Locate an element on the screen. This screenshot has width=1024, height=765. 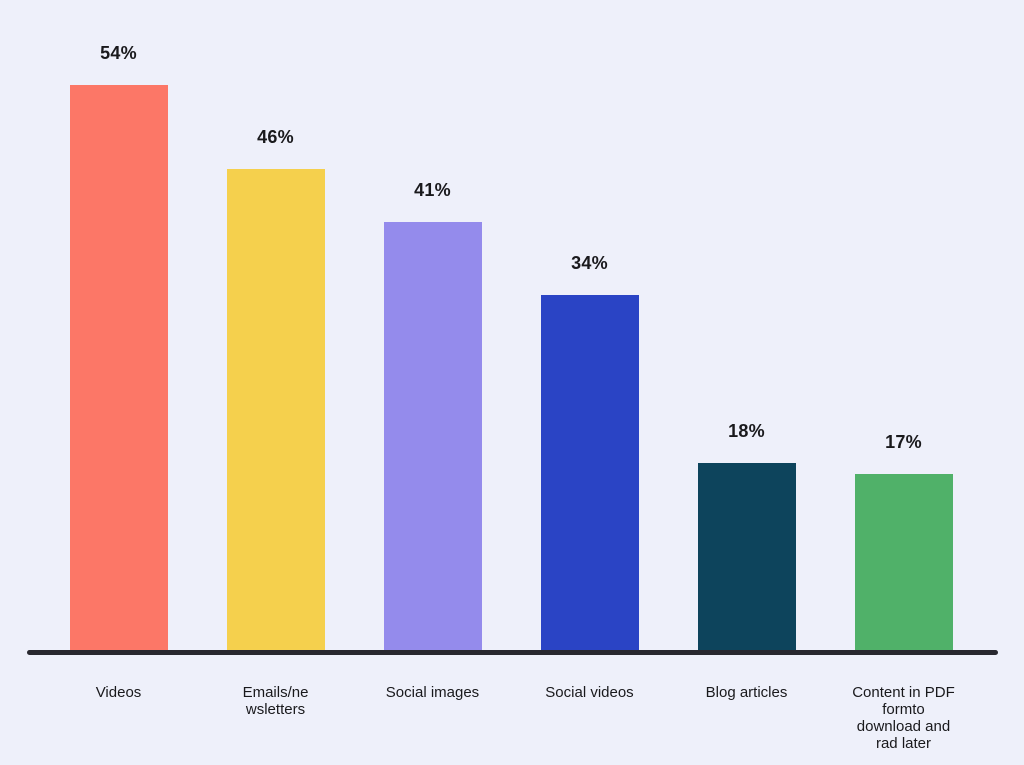
bar-group-content-pdf: 17% is located at coordinates (903, 326).